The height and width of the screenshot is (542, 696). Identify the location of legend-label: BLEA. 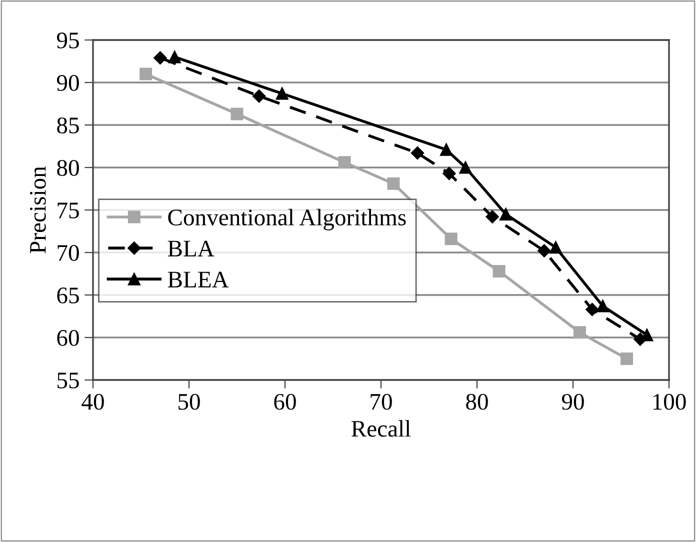
(198, 280).